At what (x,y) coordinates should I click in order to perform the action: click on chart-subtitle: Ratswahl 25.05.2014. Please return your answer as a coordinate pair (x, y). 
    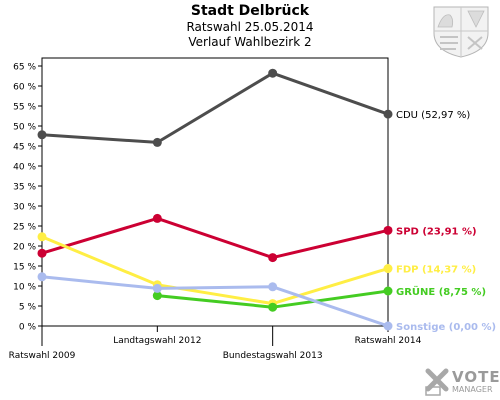
    Looking at the image, I should click on (250, 27).